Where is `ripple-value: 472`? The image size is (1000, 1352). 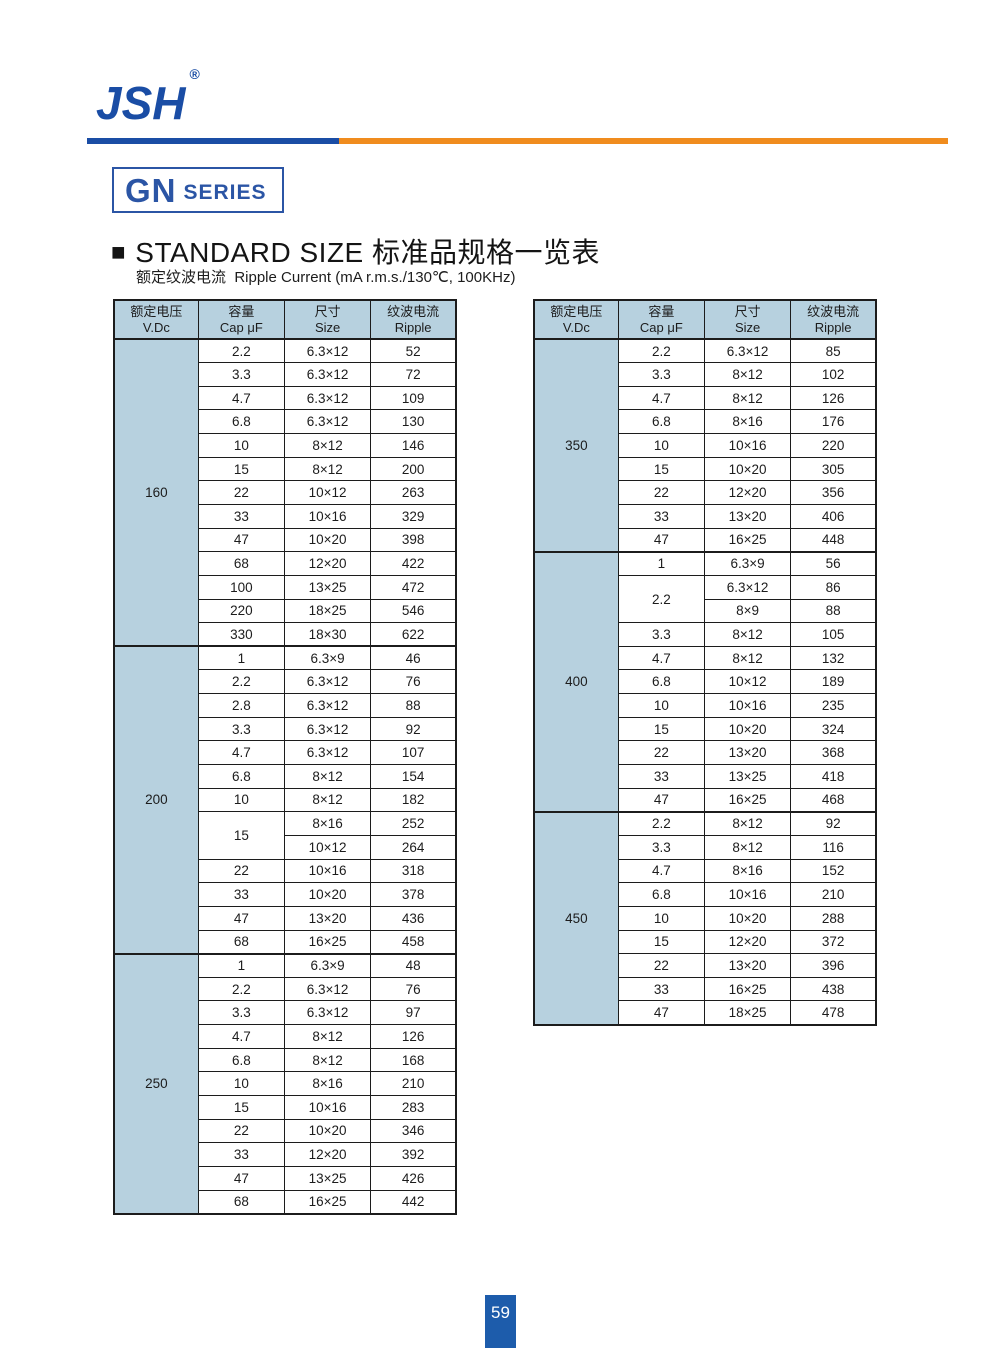
ripple-value: 472 is located at coordinates (413, 587).